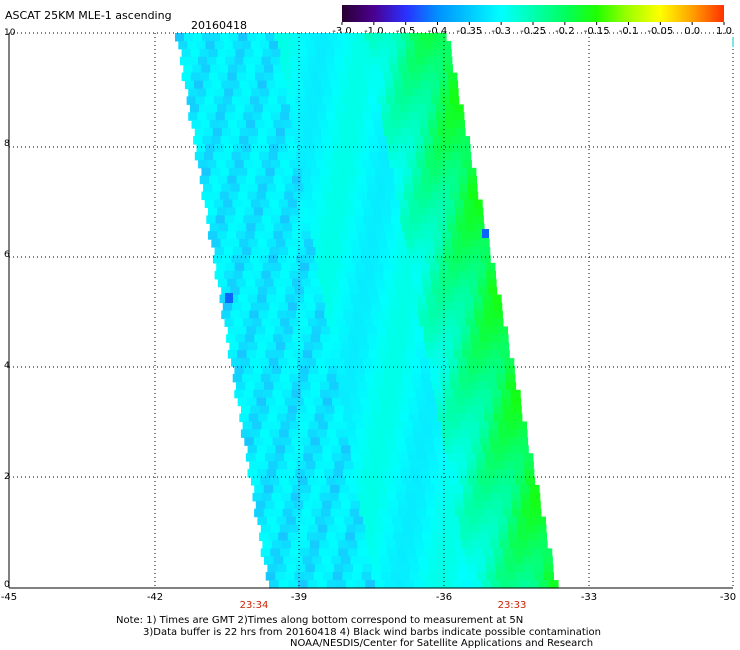 The height and width of the screenshot is (650, 740). What do you see at coordinates (628, 31) in the screenshot?
I see `colorbar-tick-label: -0.1` at bounding box center [628, 31].